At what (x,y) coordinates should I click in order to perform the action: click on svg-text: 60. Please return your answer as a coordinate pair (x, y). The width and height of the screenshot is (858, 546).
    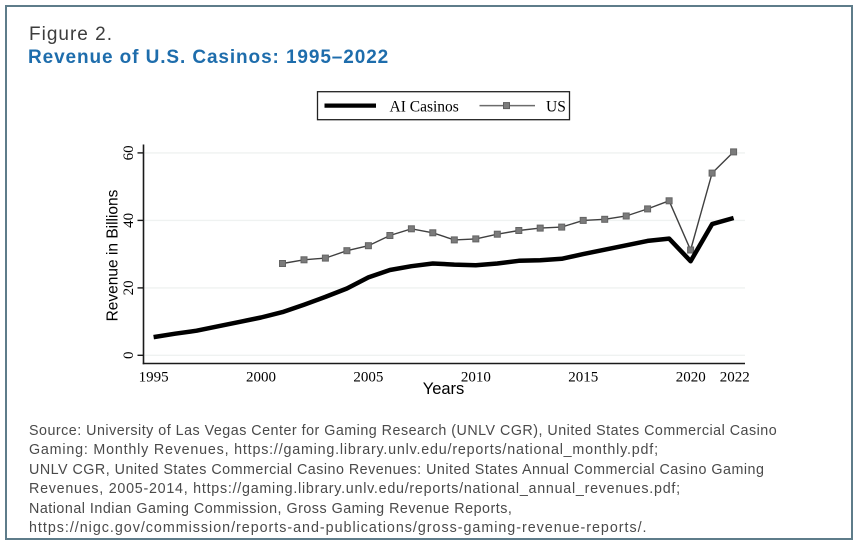
    Looking at the image, I should click on (129, 152).